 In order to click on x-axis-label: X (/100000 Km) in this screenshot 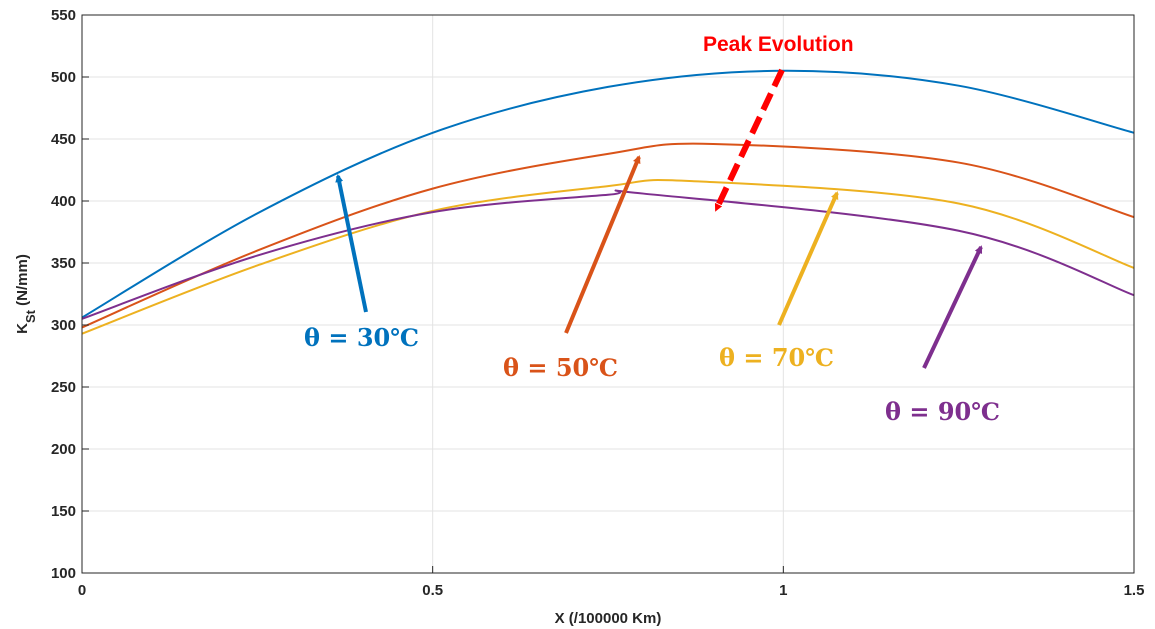, I will do `click(608, 618)`.